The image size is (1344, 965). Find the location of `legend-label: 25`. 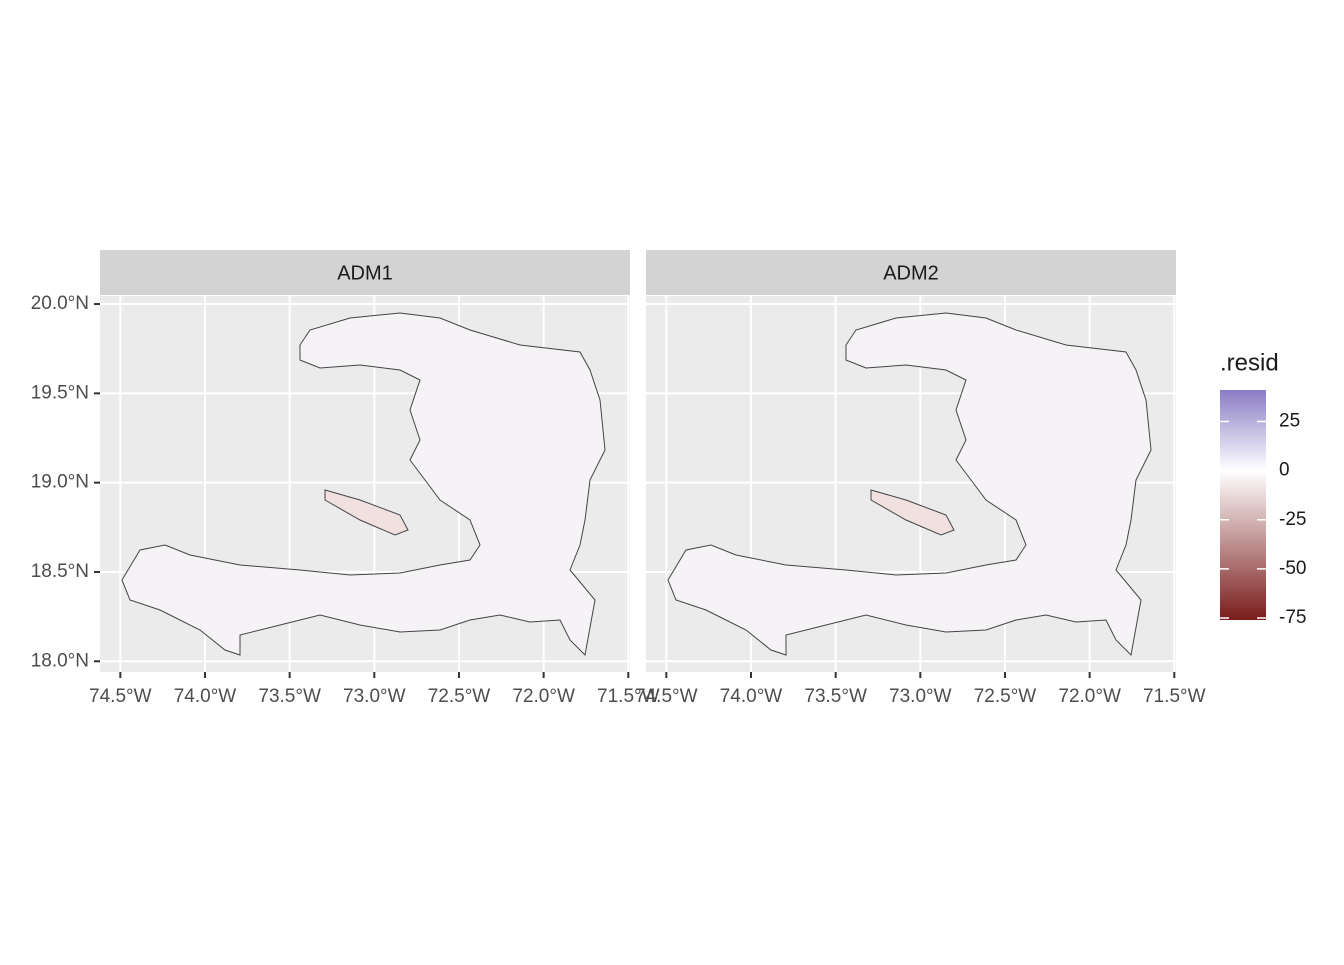

legend-label: 25 is located at coordinates (1289, 420).